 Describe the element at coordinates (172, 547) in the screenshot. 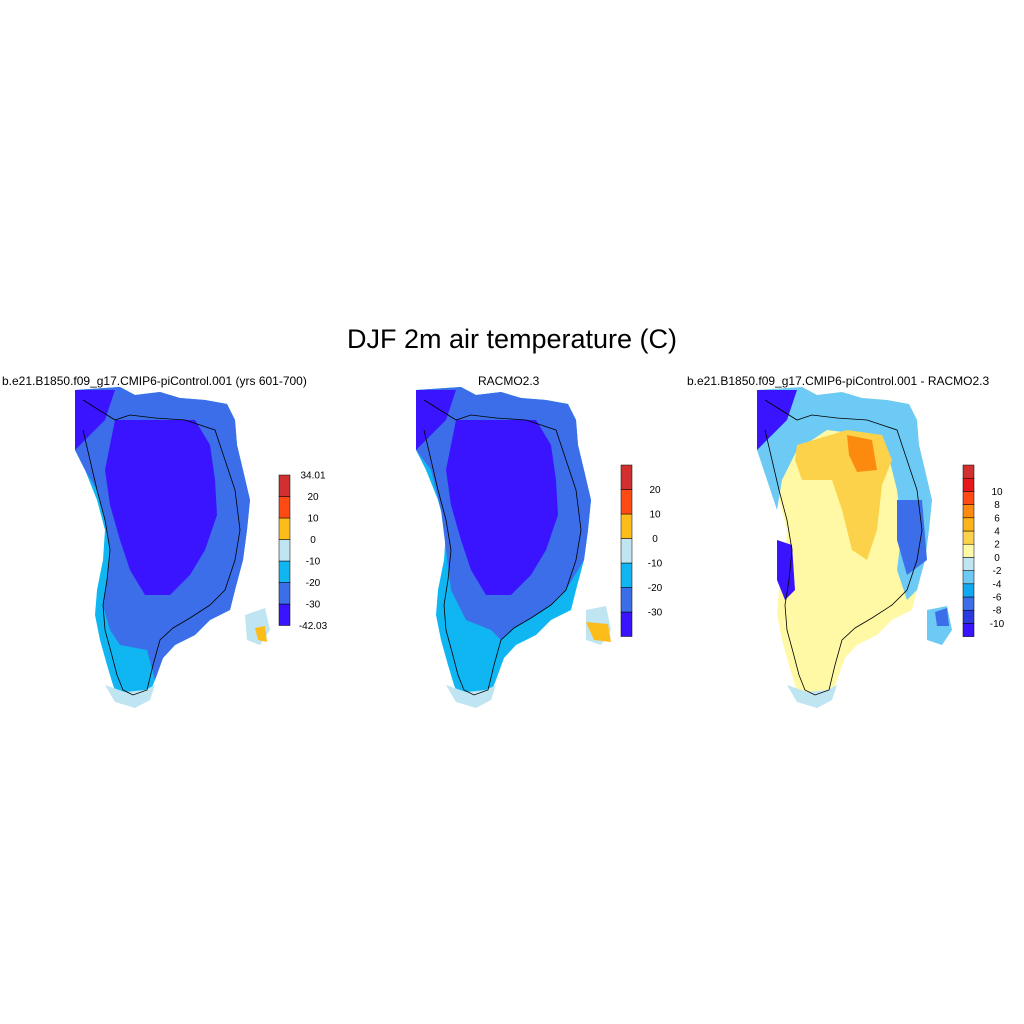

I see `map-panel-model` at that location.